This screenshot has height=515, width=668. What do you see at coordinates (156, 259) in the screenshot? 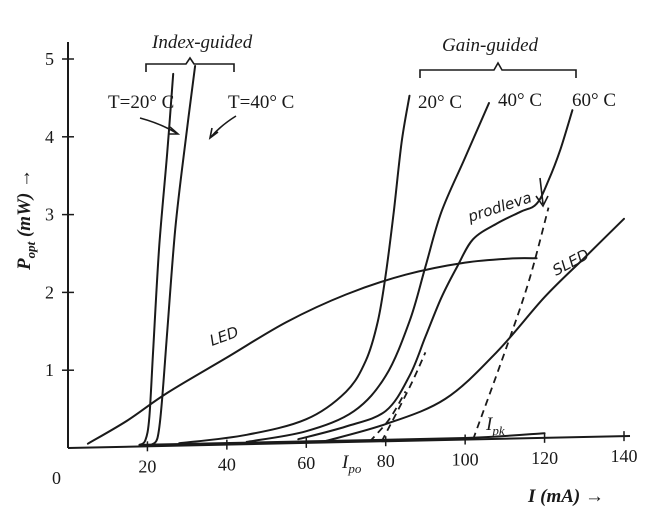
I see `series-line-ig20` at bounding box center [156, 259].